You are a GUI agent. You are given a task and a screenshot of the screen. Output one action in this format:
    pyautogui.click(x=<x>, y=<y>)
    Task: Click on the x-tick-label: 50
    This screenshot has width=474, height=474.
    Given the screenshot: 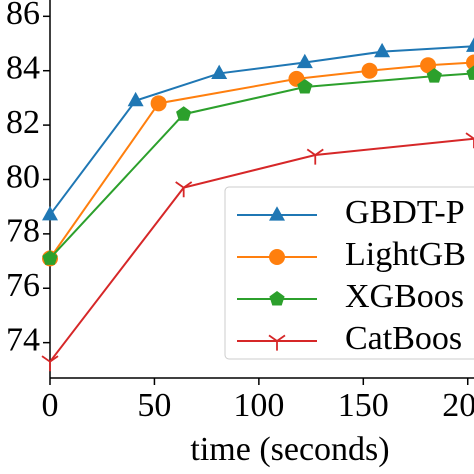 What is the action you would take?
    pyautogui.click(x=154, y=405)
    